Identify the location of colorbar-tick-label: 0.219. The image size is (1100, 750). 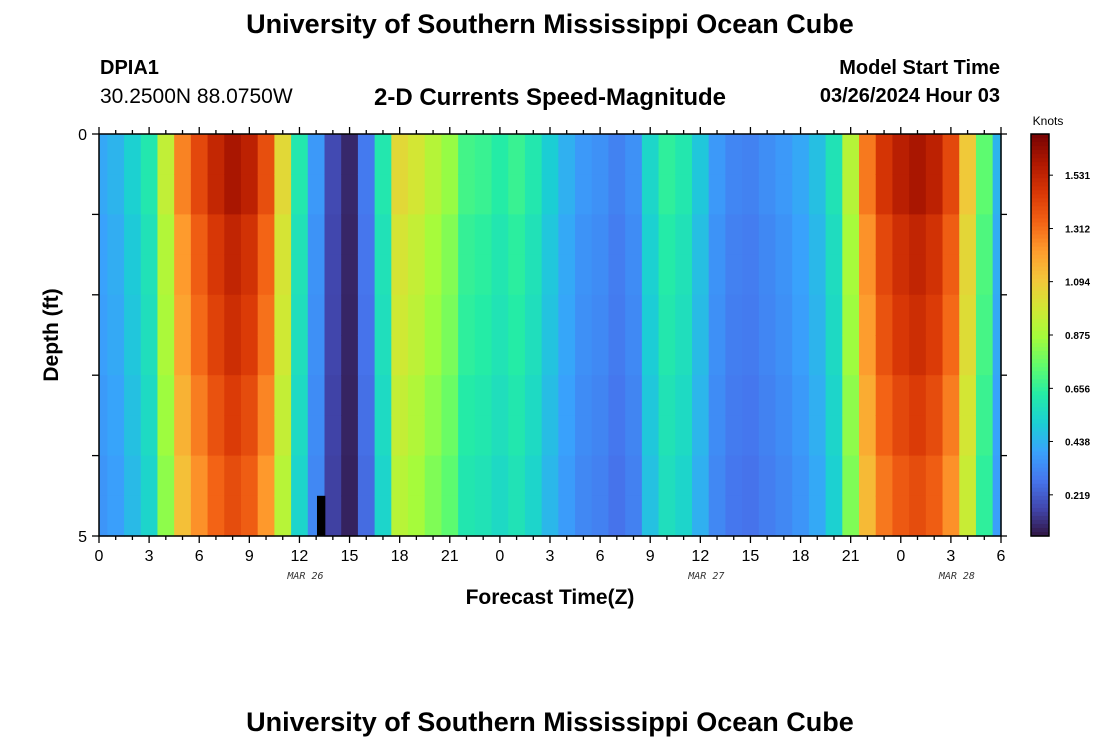
(1077, 496).